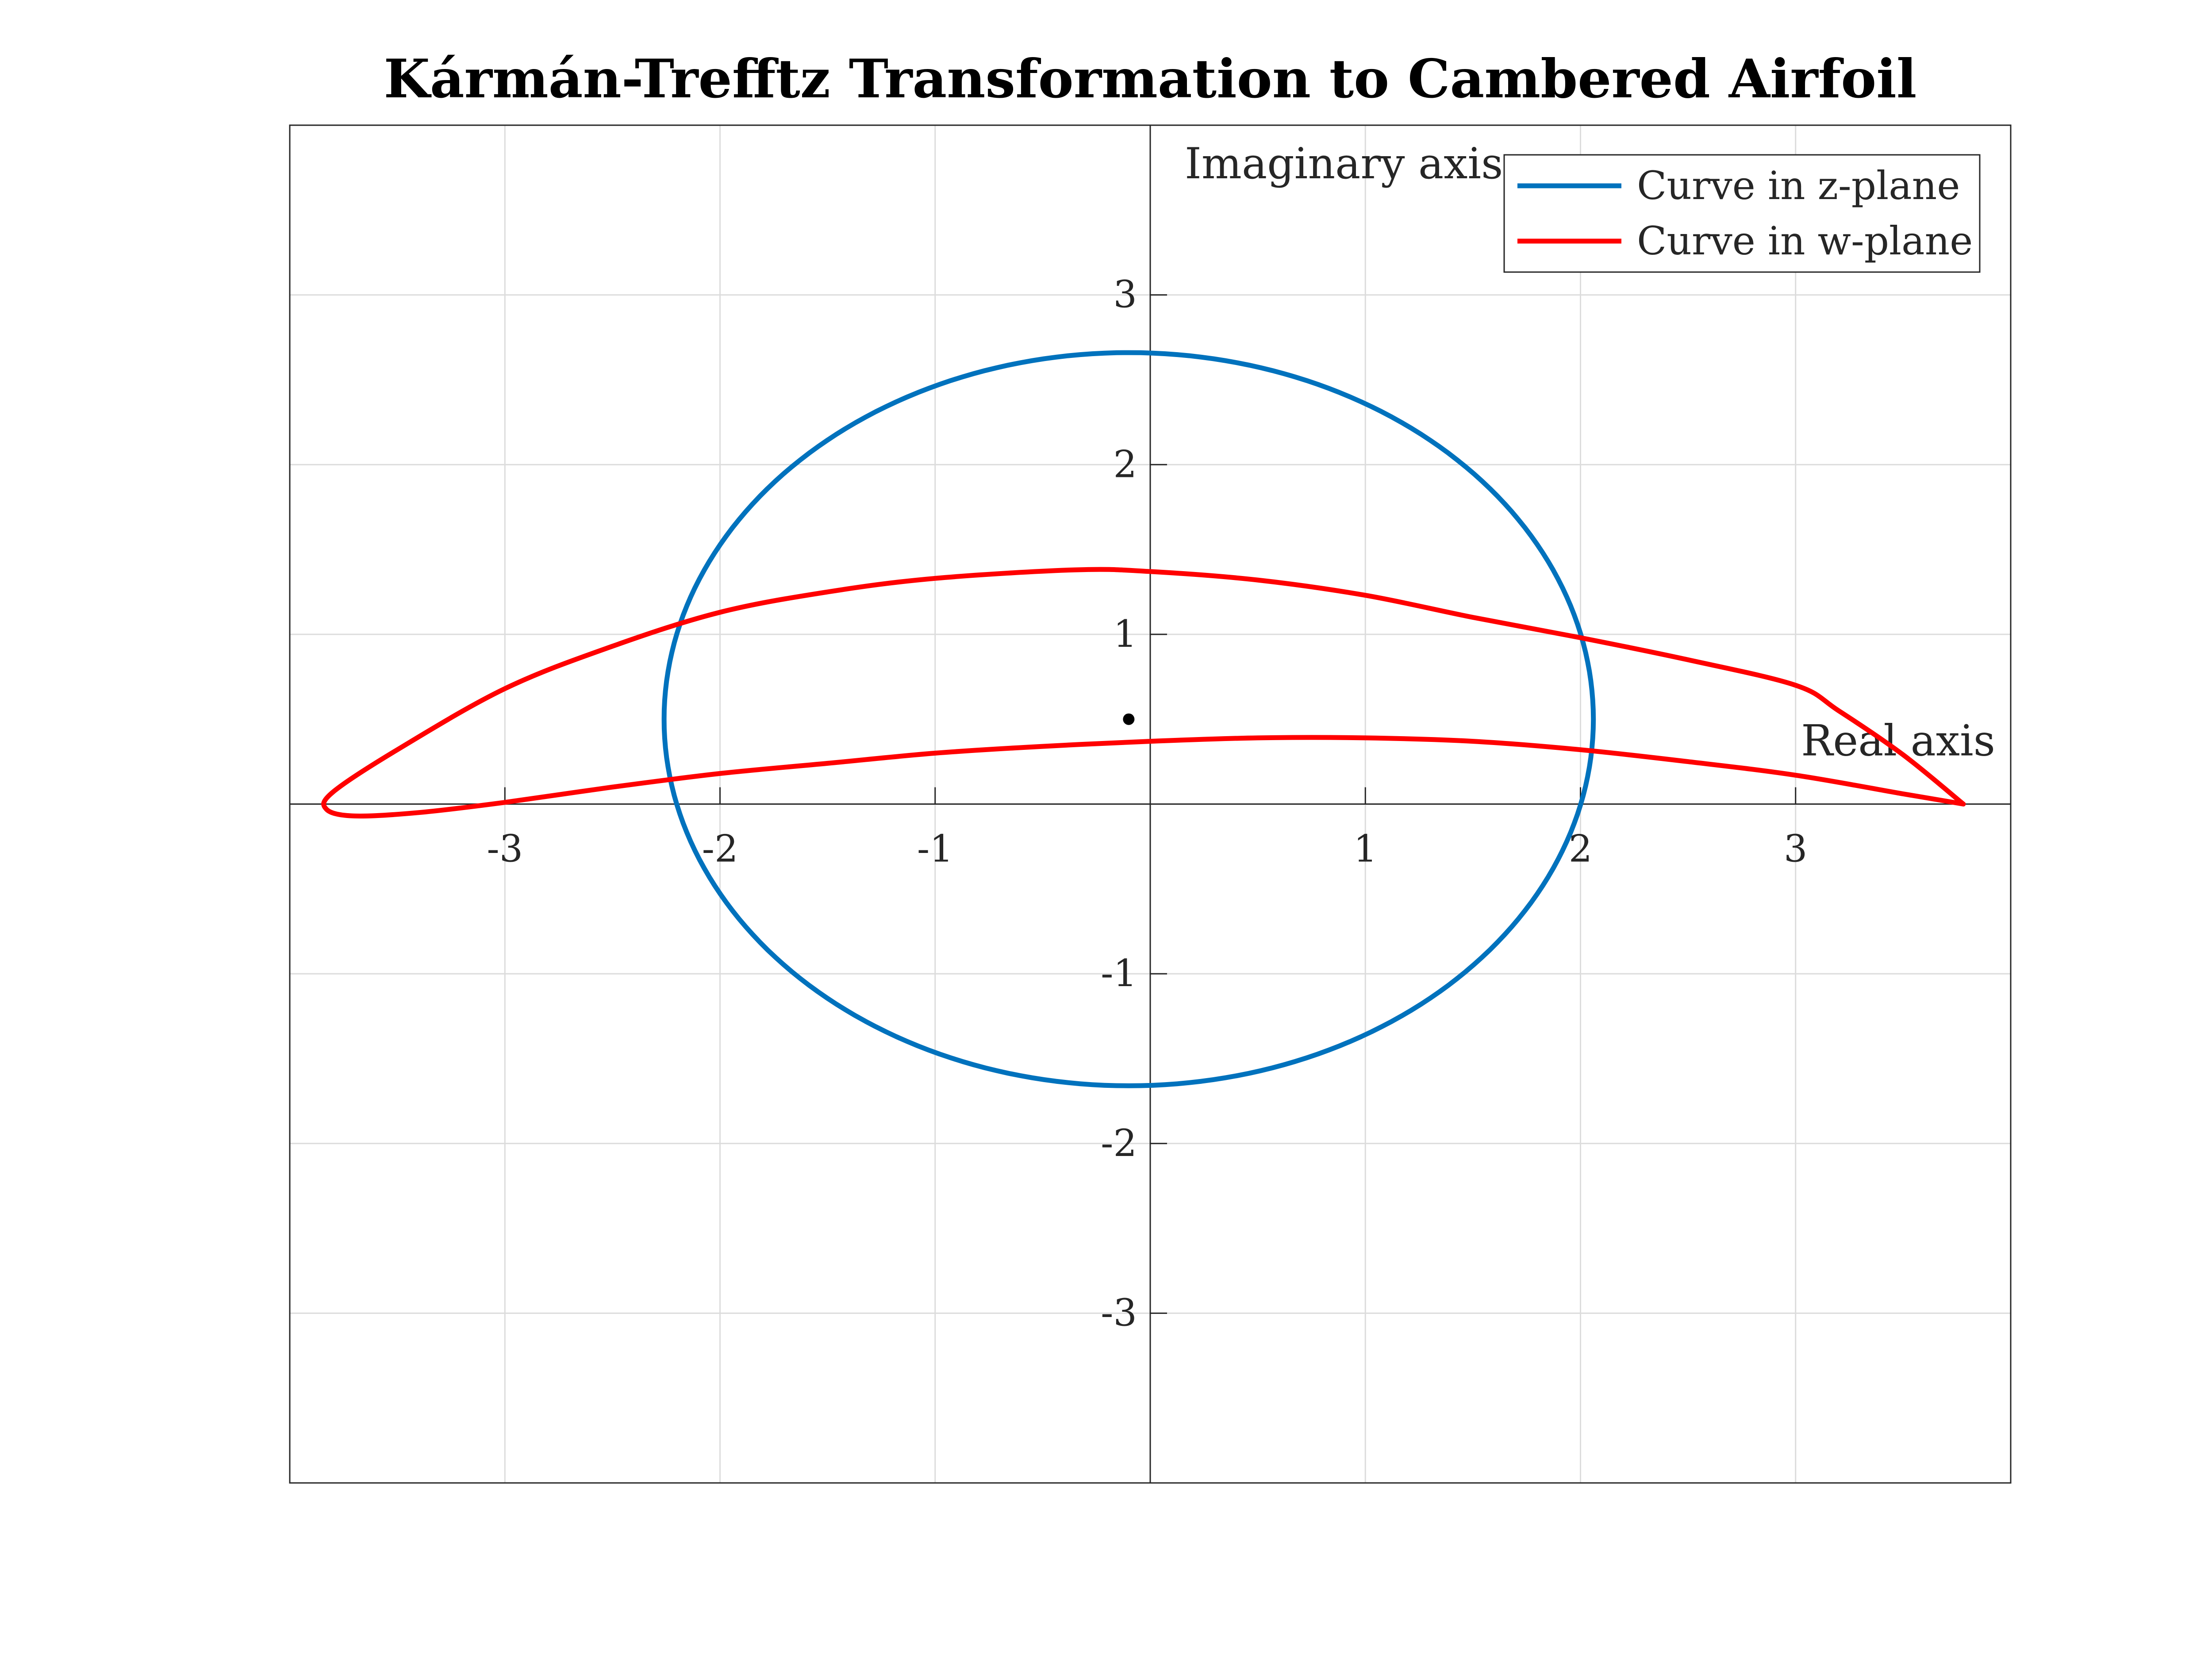 The image size is (2212, 1659). I want to click on legend-label-w-plane: Curve in w-plane, so click(1805, 241).